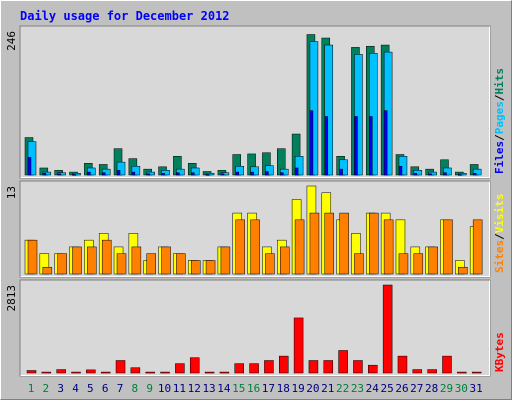 The image size is (512, 400). Describe the element at coordinates (357, 388) in the screenshot. I see `x-tick-label: 23` at that location.